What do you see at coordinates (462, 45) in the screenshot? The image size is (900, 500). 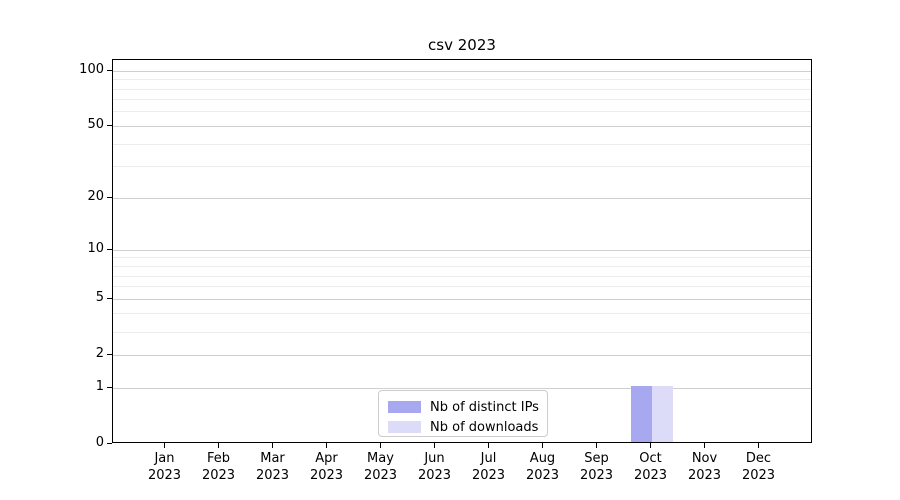 I see `chart-title: csv 2023` at bounding box center [462, 45].